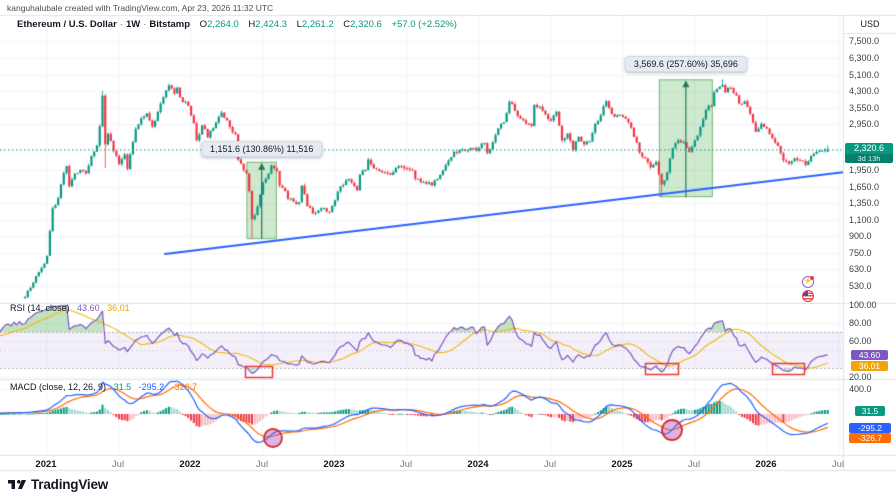 The height and width of the screenshot is (504, 896). I want to click on macd-line-badge: -295.2, so click(870, 428).